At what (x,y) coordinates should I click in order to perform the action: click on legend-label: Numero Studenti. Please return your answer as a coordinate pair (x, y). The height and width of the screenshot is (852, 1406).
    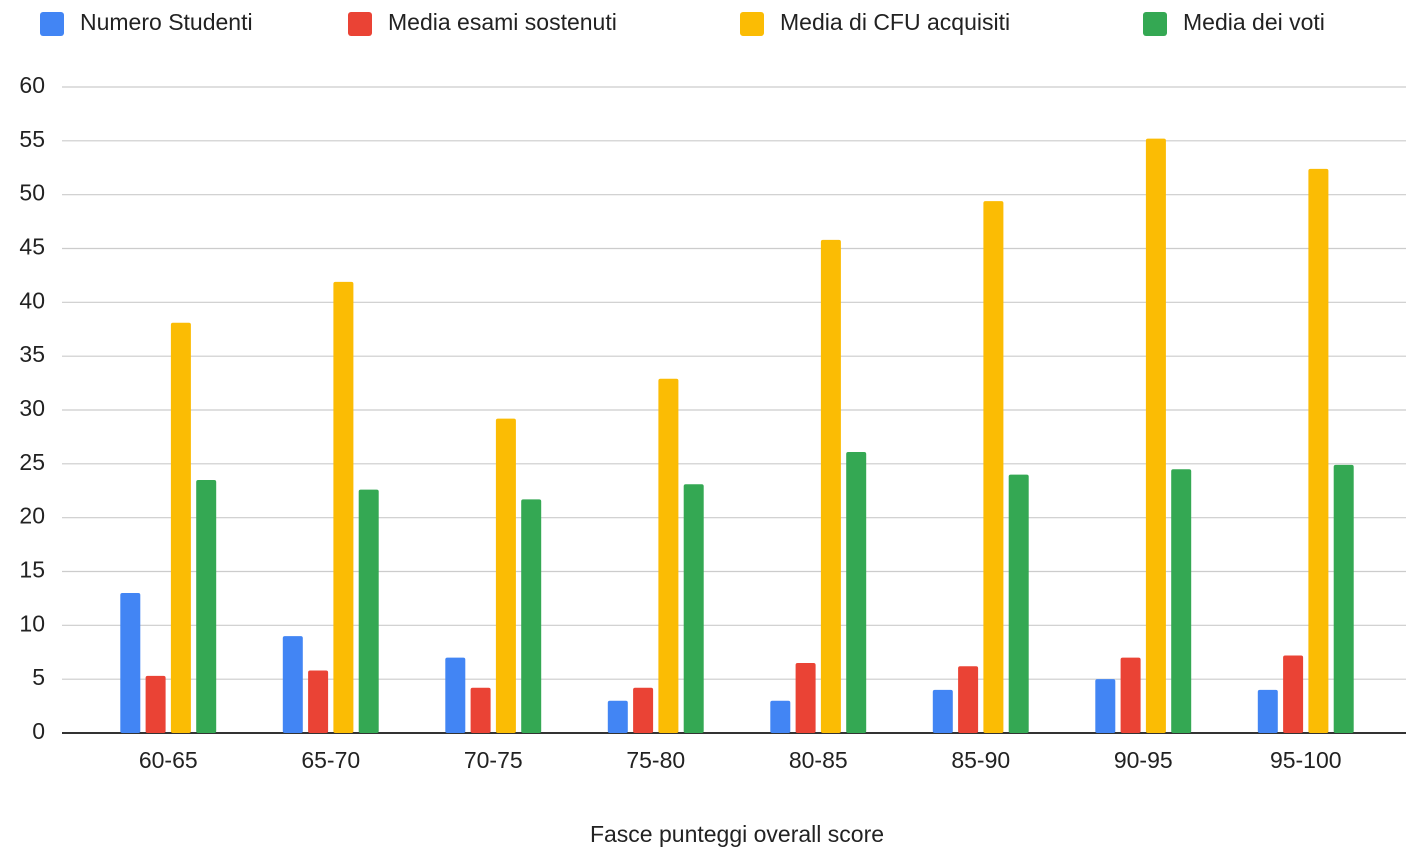
    Looking at the image, I should click on (166, 22).